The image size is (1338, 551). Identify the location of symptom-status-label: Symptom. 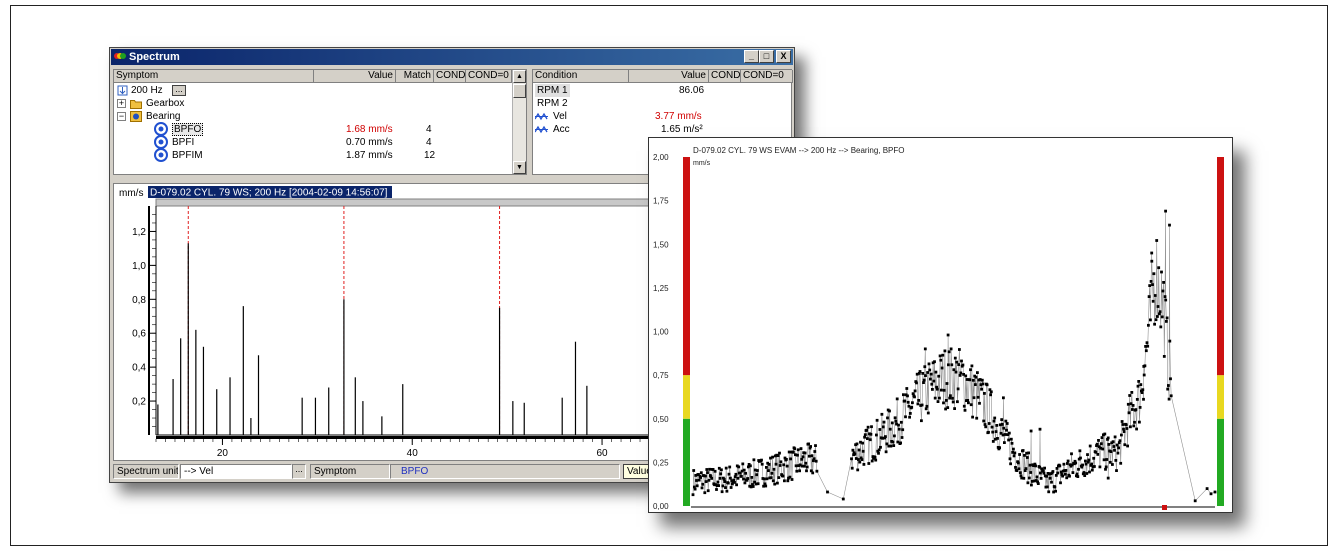
(350, 471).